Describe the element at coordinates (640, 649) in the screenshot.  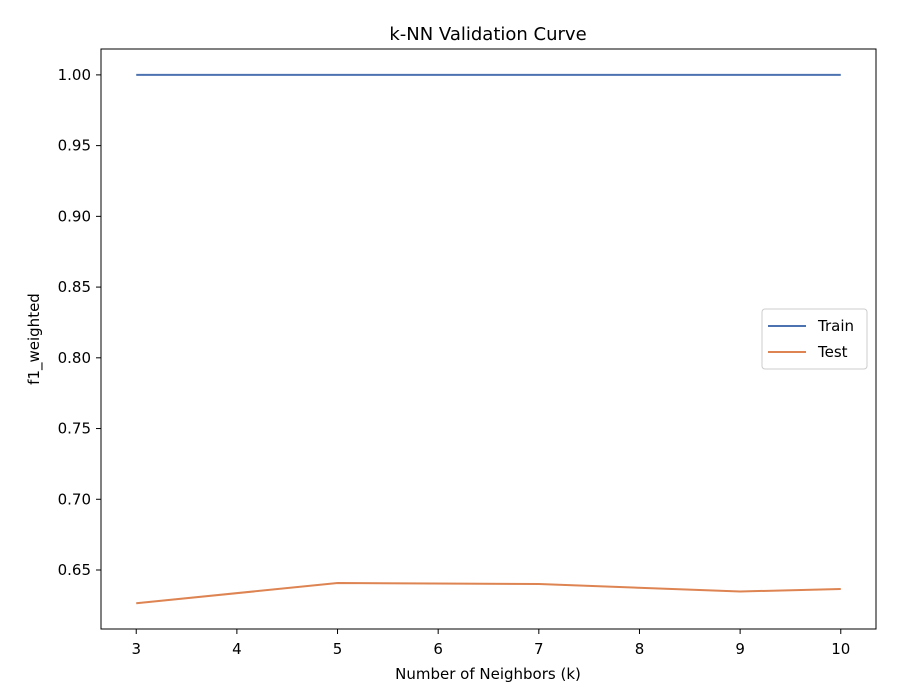
I see `x-tick-label: 8` at that location.